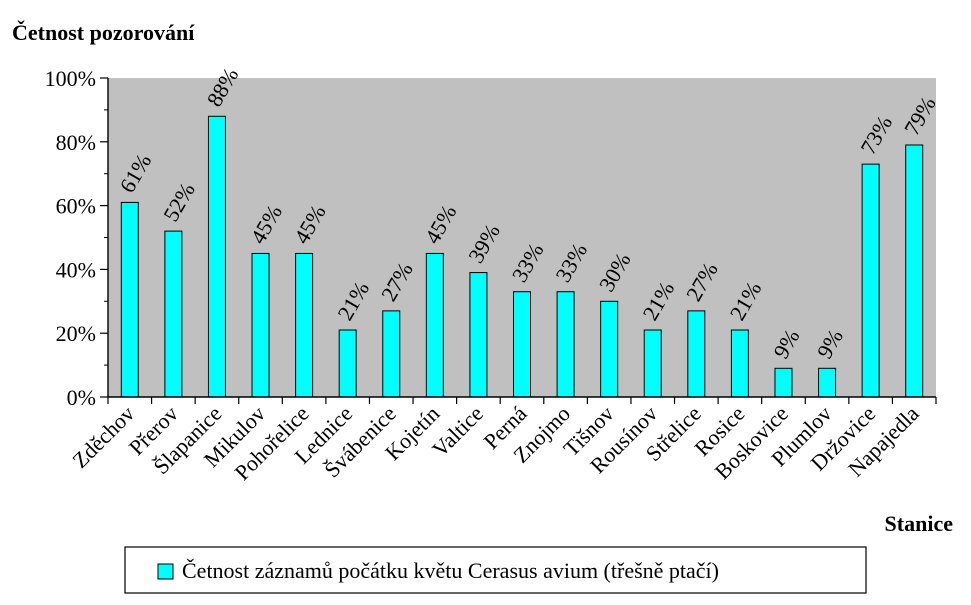 Image resolution: width=971 pixels, height=605 pixels. Describe the element at coordinates (70, 78) in the screenshot. I see `y-tick-label: 100%` at that location.